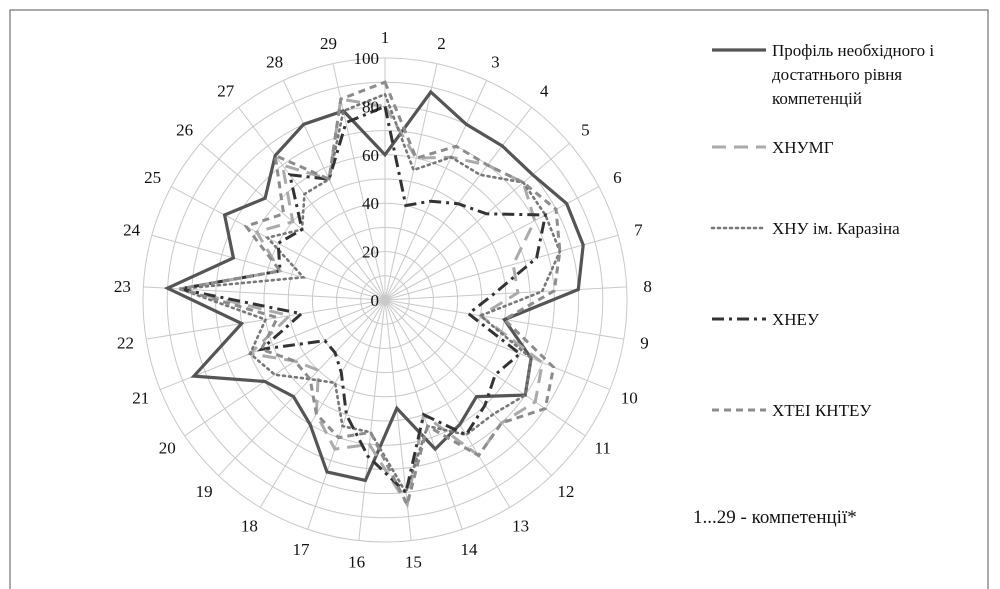 The image size is (1000, 589). I want to click on legend-label-1: достатнього рівня, so click(837, 74).